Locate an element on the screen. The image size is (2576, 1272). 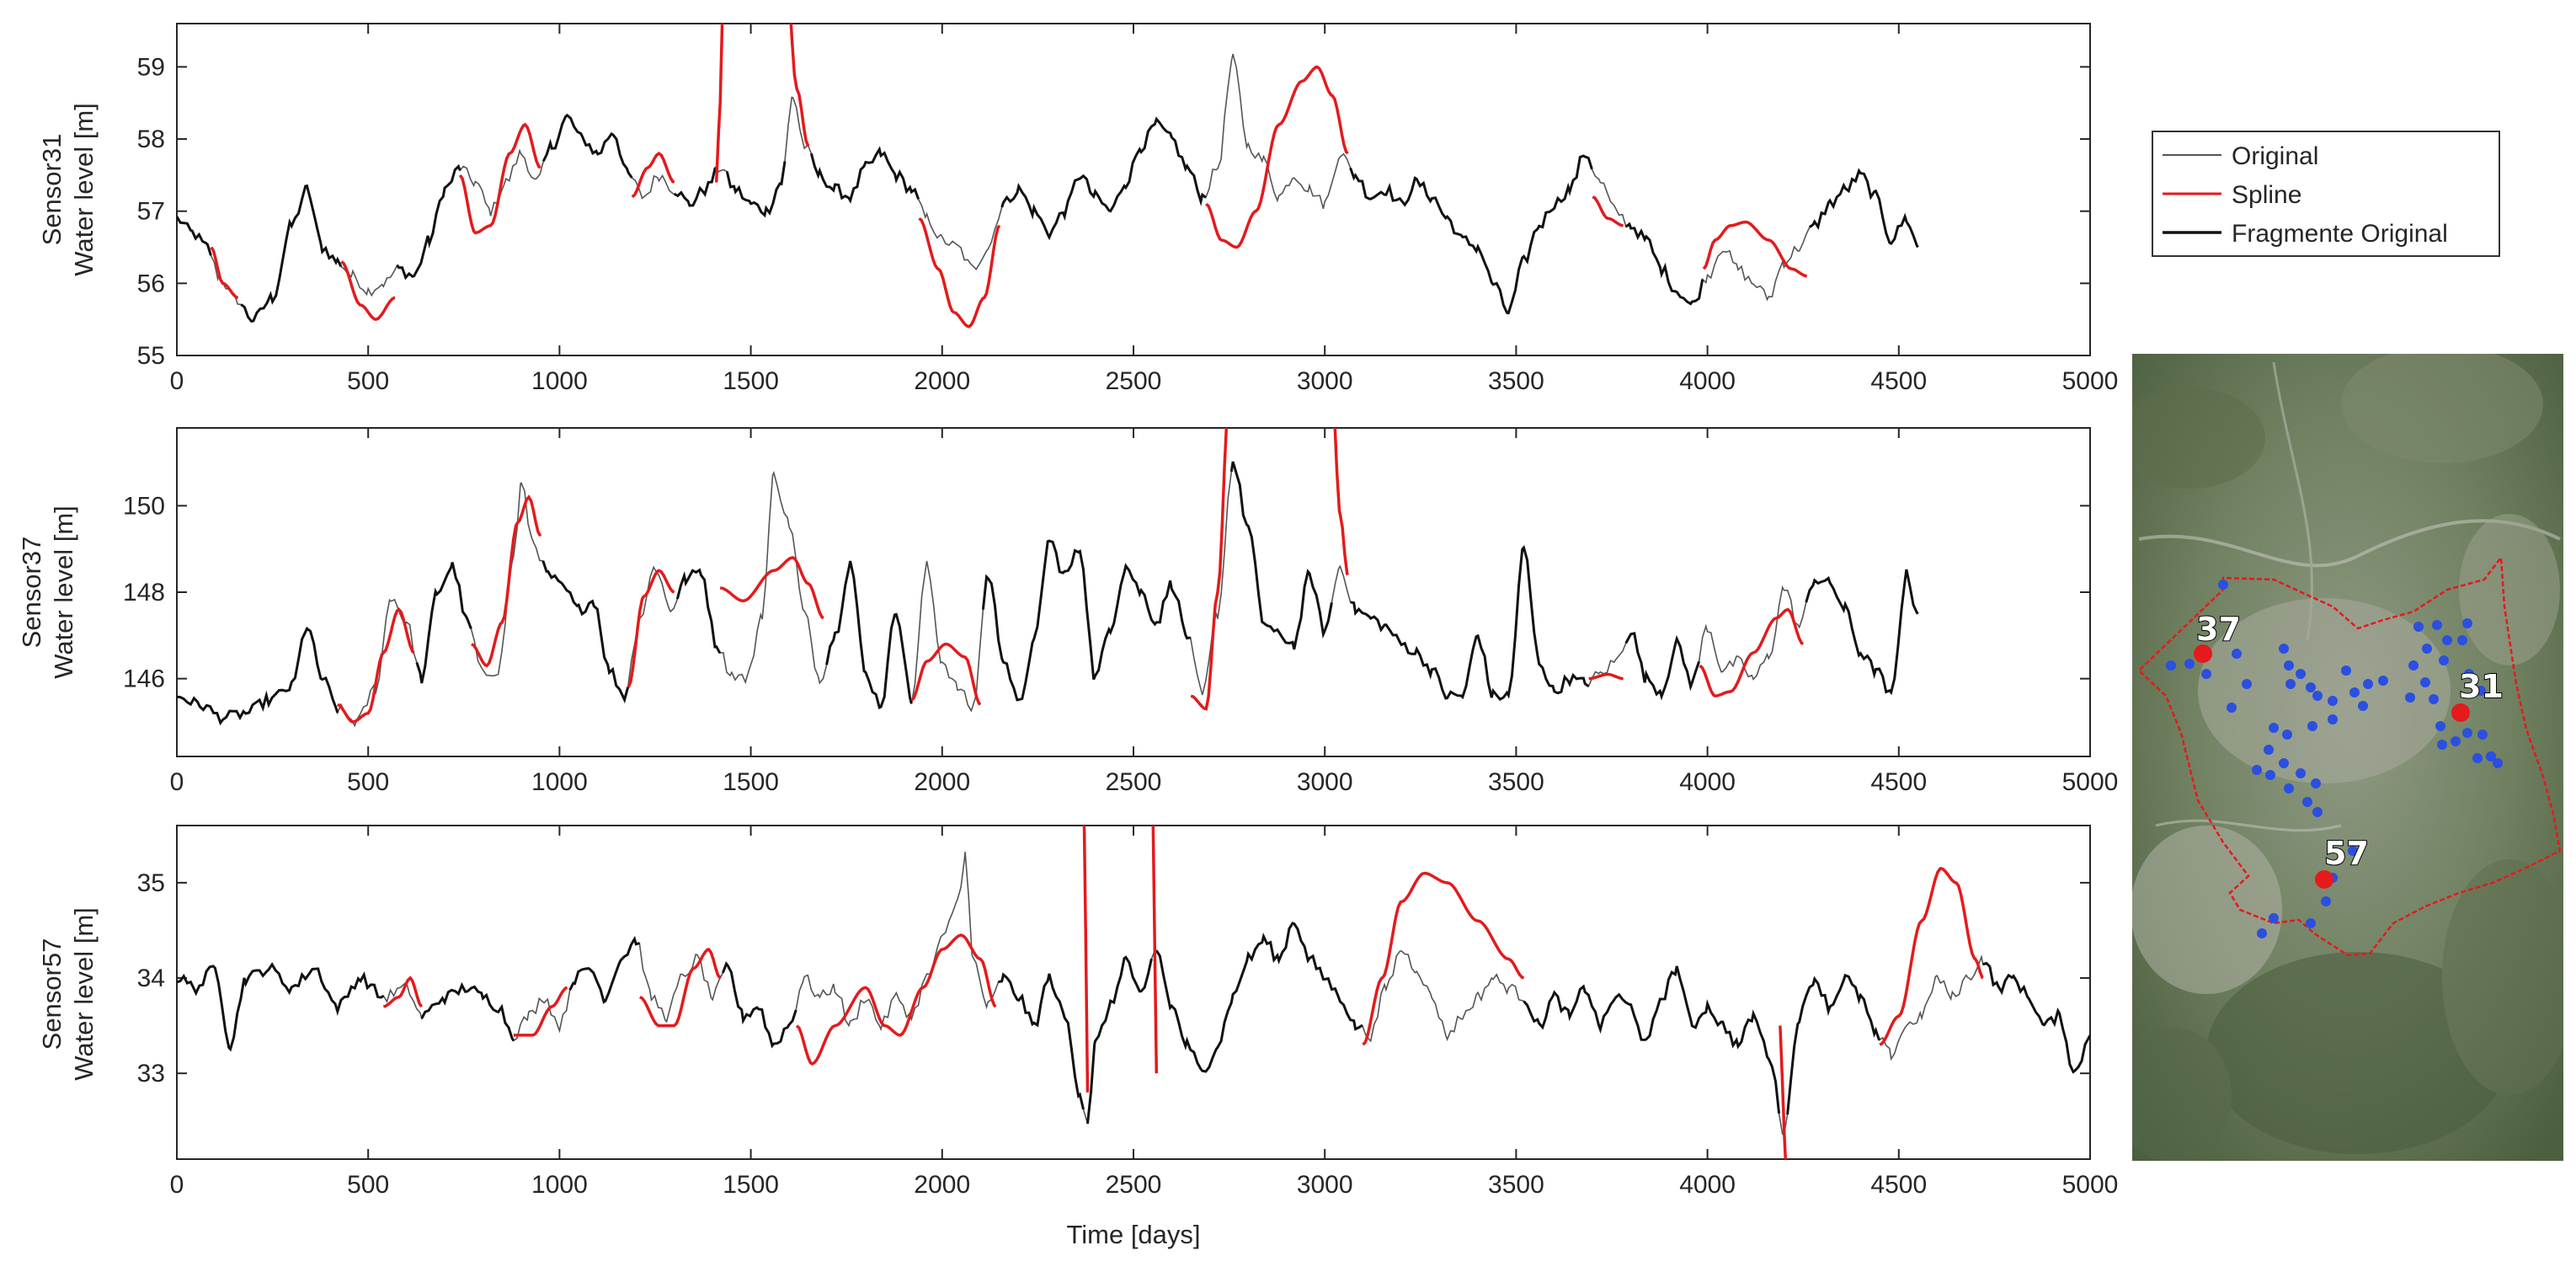
y-tick-label: 33 is located at coordinates (151, 1074).